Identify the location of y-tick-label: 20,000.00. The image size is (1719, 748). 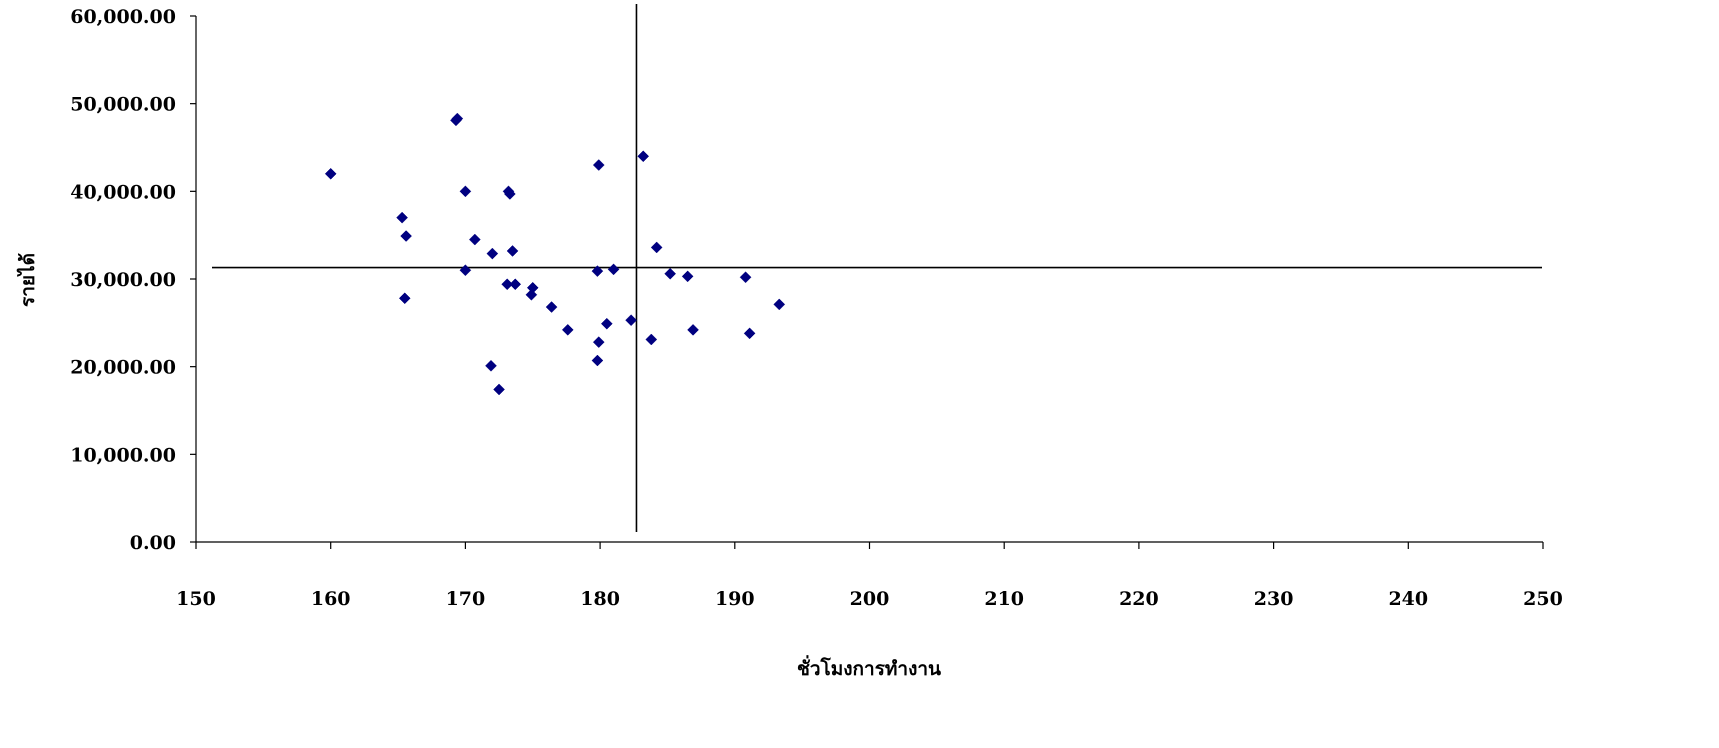
(123, 368).